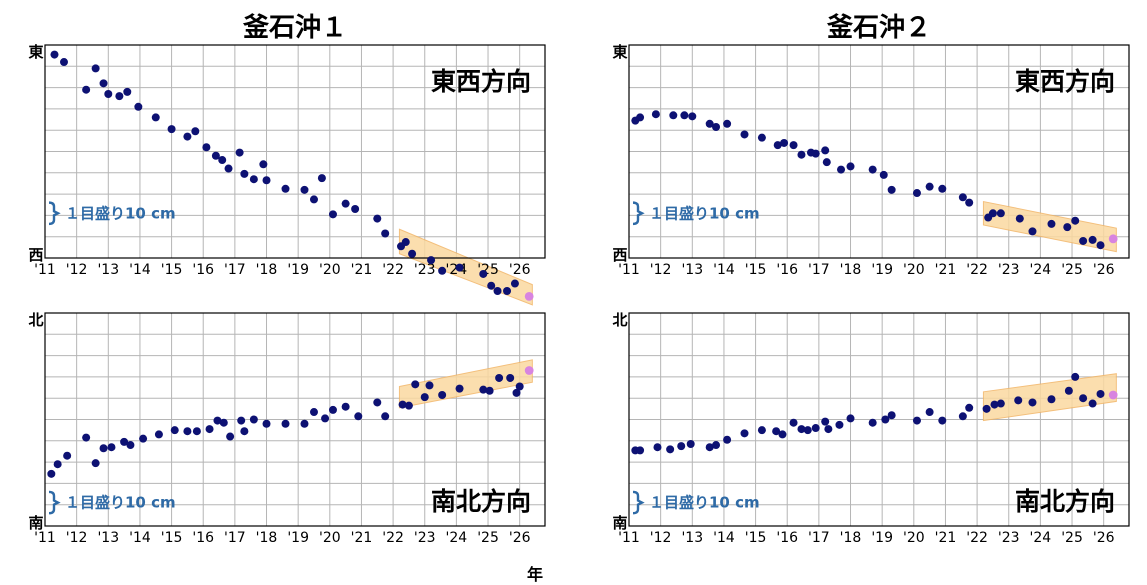 The width and height of the screenshot is (1147, 585). I want to click on x-tick-label: '13, so click(108, 538).